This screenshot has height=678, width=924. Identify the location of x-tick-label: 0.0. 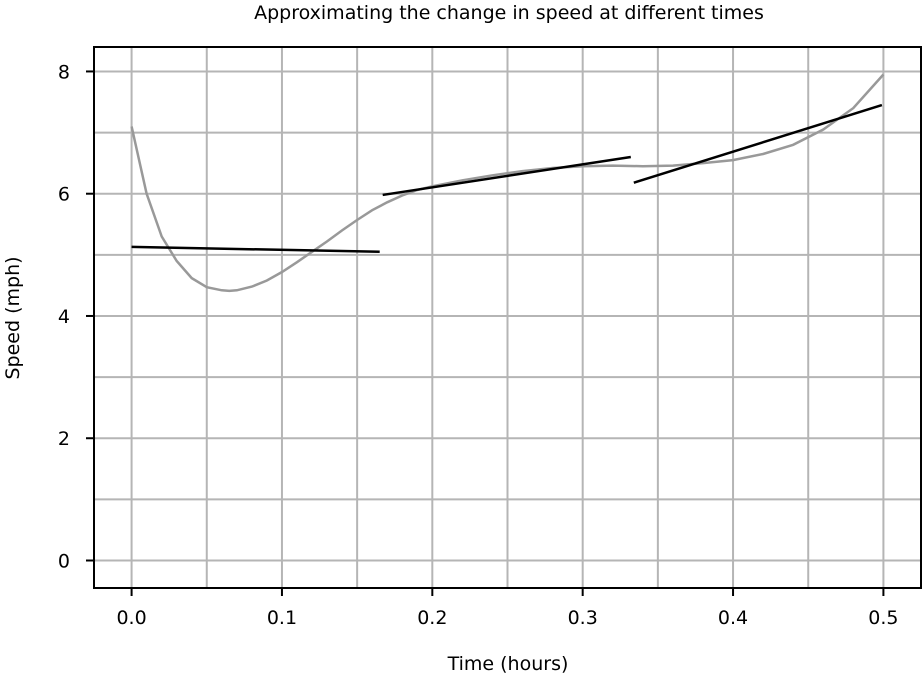
(131, 618).